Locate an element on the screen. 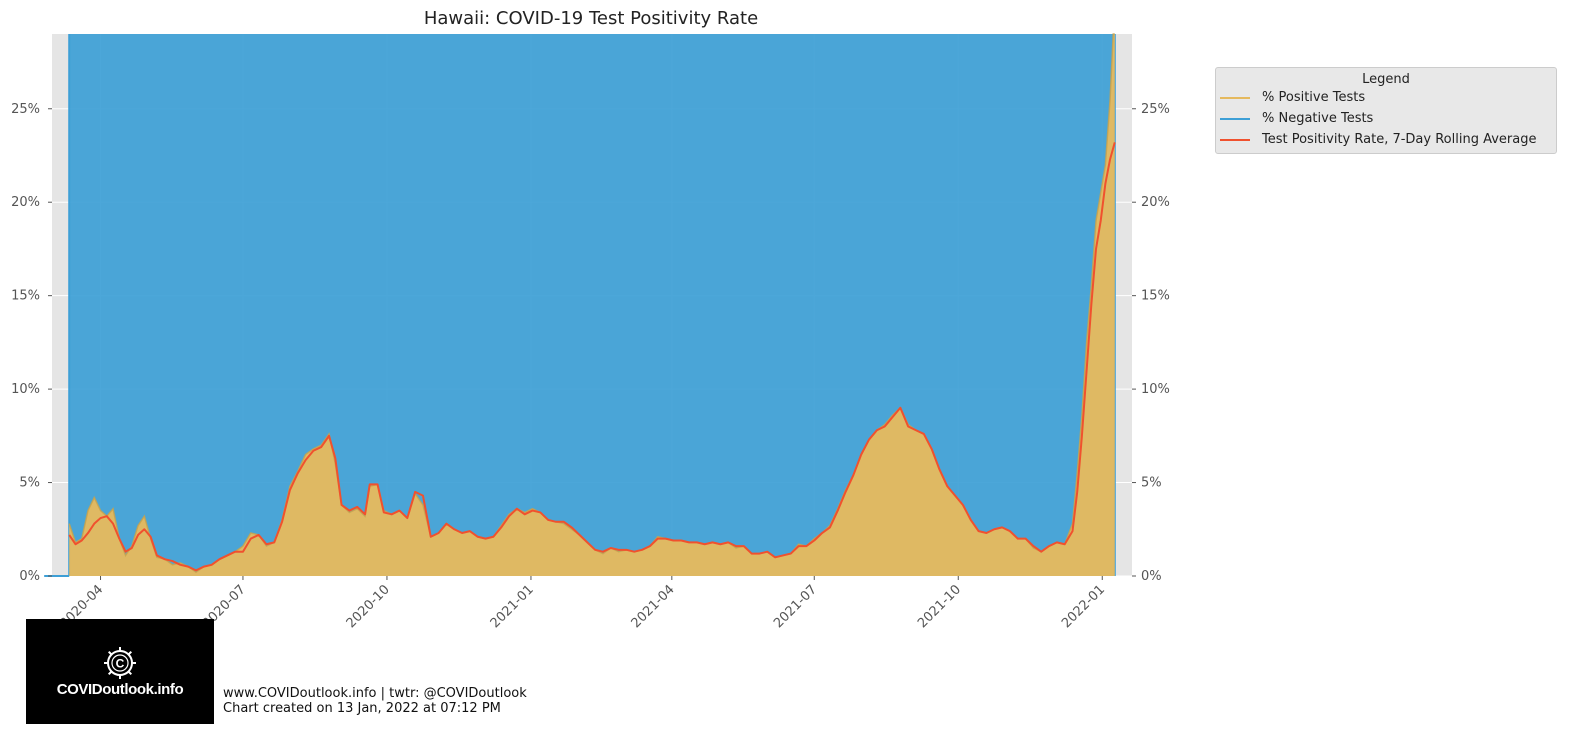  y-tick-label-right: 20% is located at coordinates (1155, 202).